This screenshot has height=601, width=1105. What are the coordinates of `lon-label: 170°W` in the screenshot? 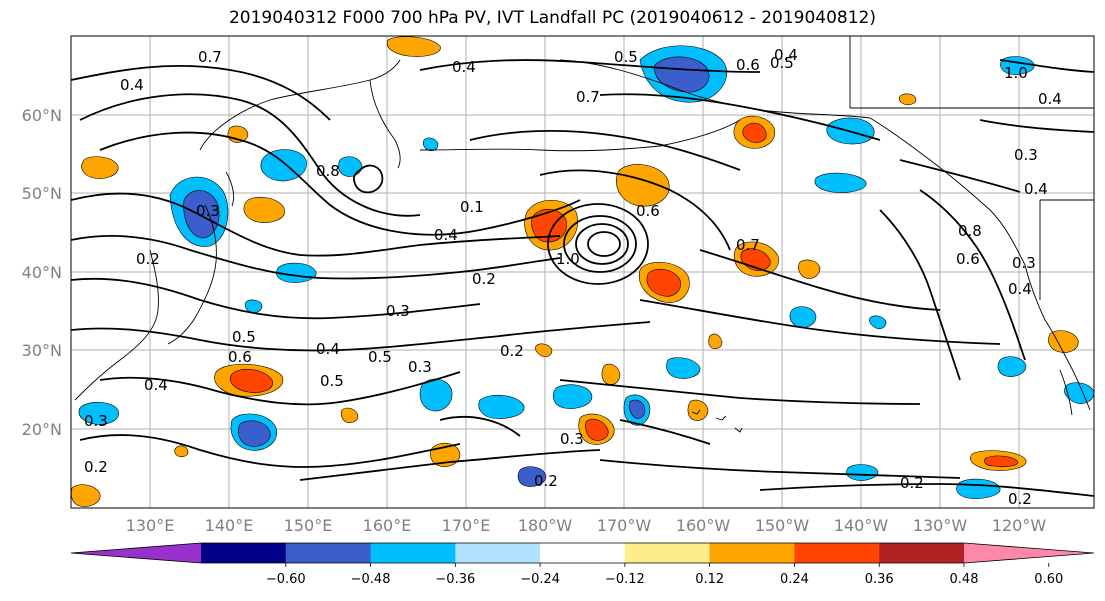 It's located at (624, 525).